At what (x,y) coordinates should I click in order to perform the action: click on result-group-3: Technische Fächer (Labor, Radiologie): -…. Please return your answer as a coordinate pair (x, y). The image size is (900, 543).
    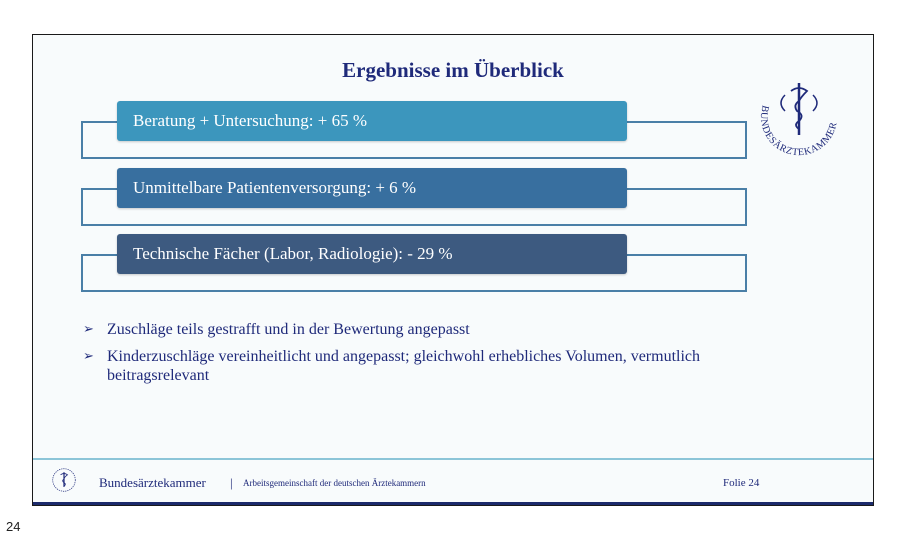
    Looking at the image, I should click on (414, 264).